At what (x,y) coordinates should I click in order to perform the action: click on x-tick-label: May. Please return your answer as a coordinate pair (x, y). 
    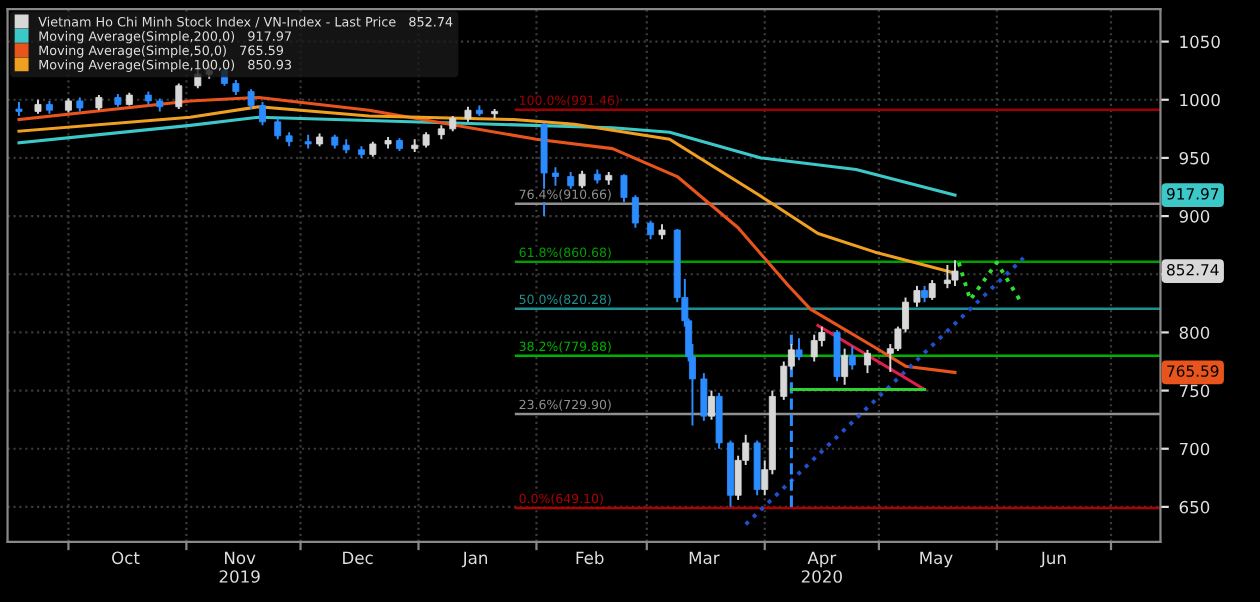
    Looking at the image, I should click on (936, 559).